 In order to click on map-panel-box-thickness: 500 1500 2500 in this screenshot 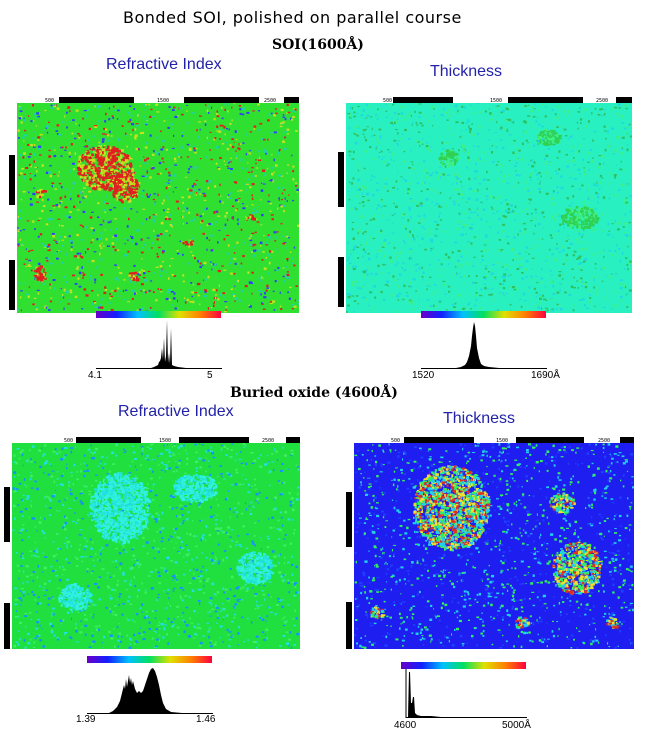, I will do `click(490, 543)`.